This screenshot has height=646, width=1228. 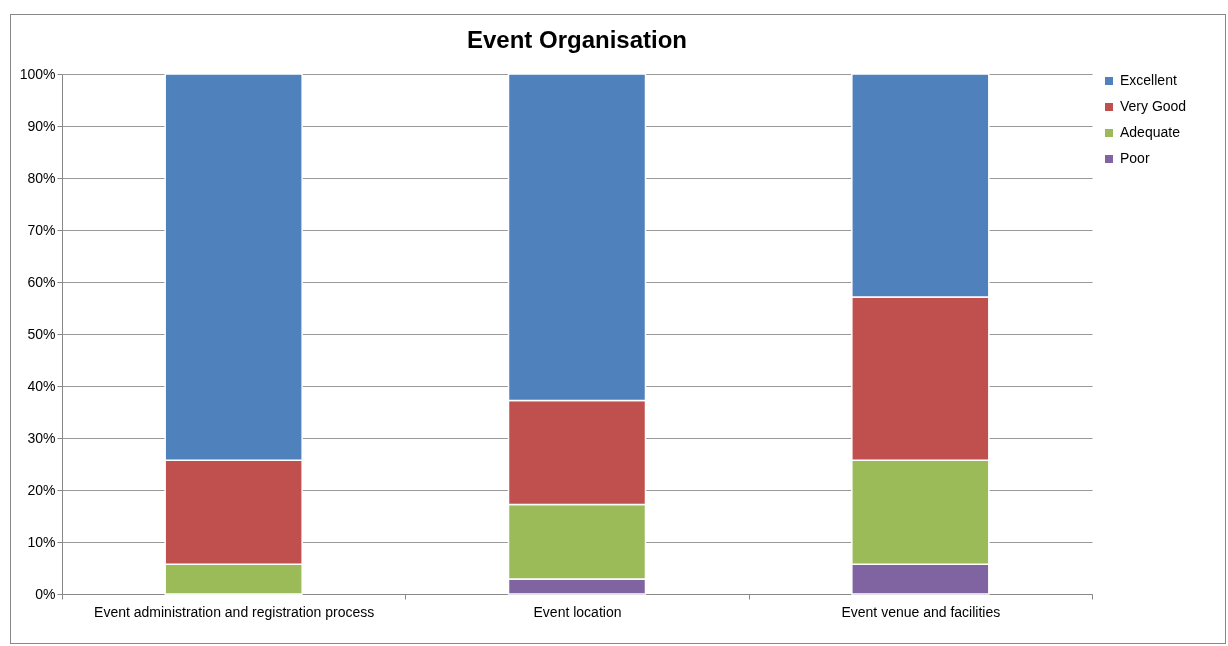 What do you see at coordinates (41, 229) in the screenshot?
I see `y-tick-label: 70%` at bounding box center [41, 229].